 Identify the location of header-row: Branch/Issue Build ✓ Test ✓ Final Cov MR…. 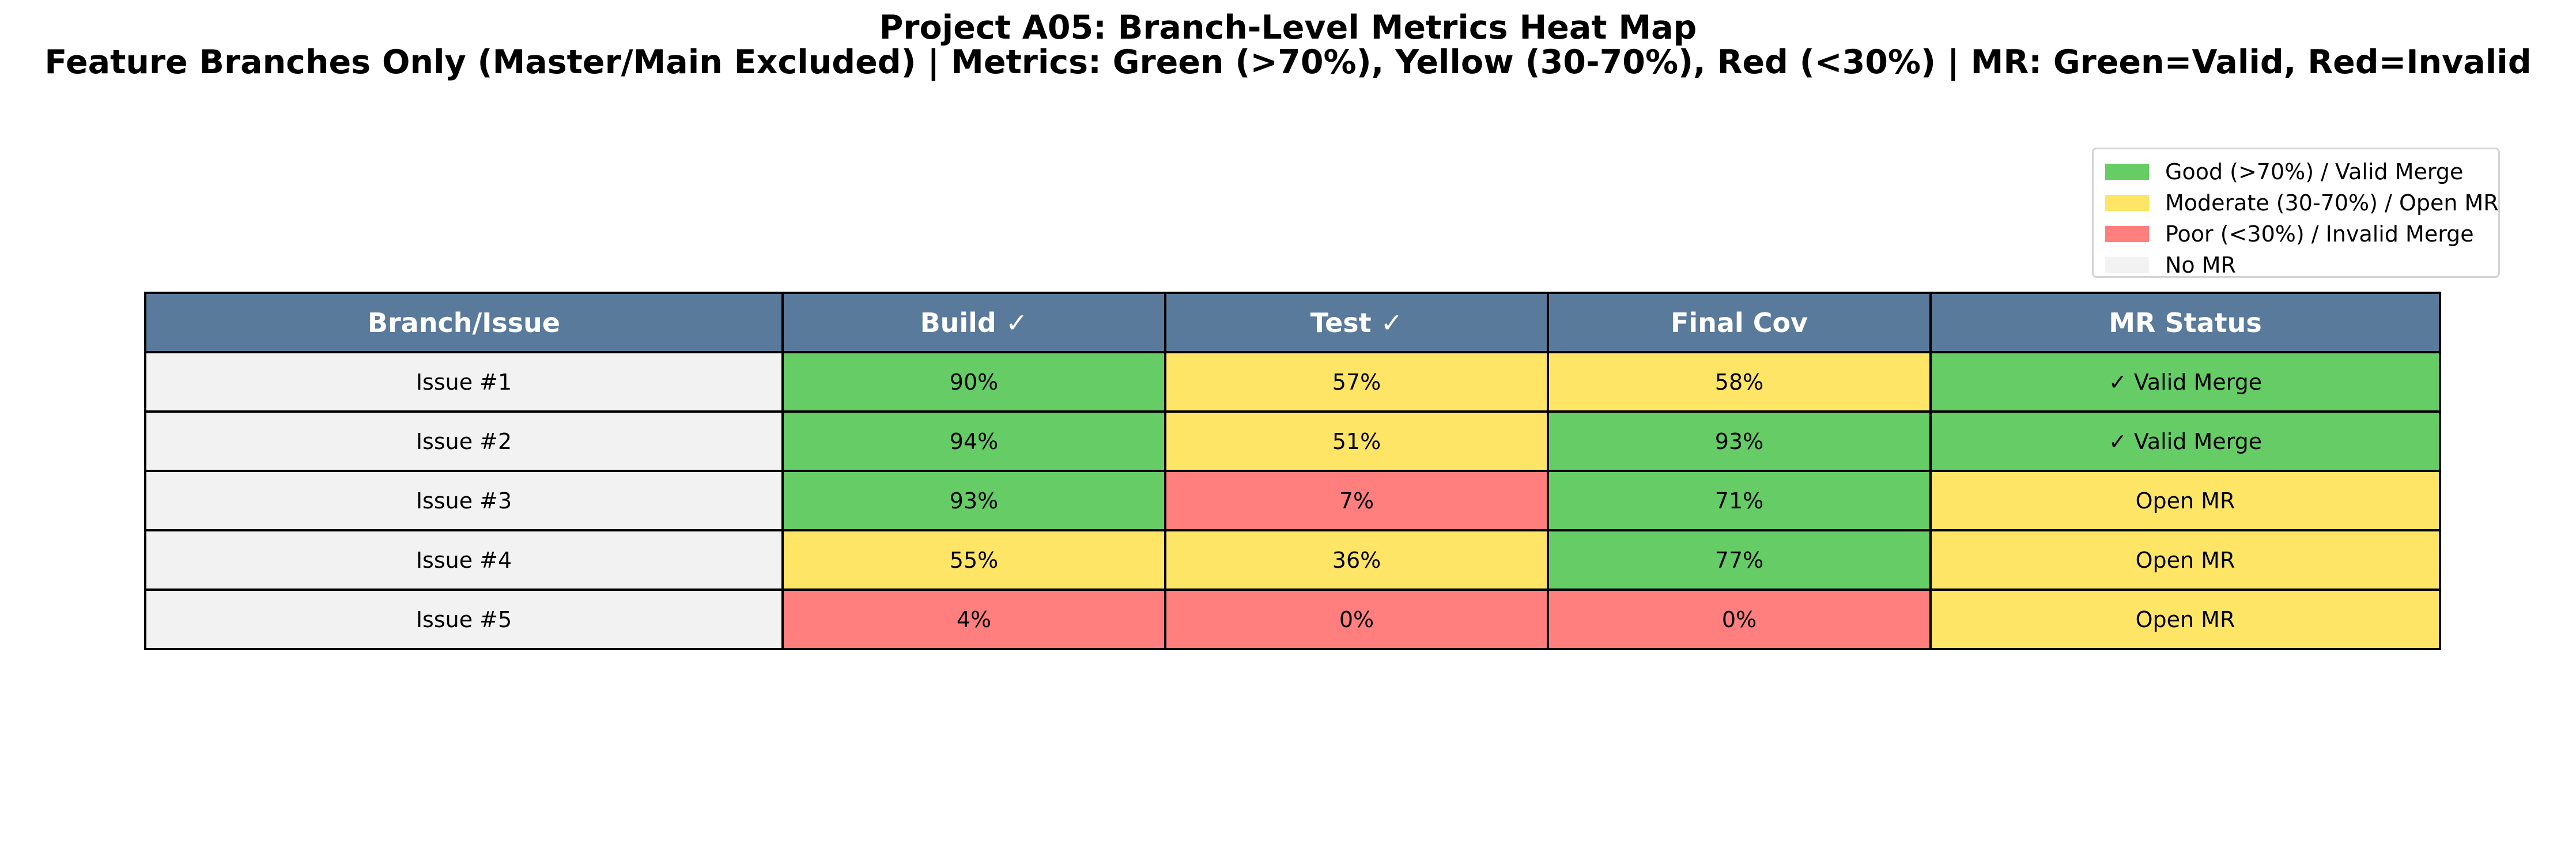
(1292, 322).